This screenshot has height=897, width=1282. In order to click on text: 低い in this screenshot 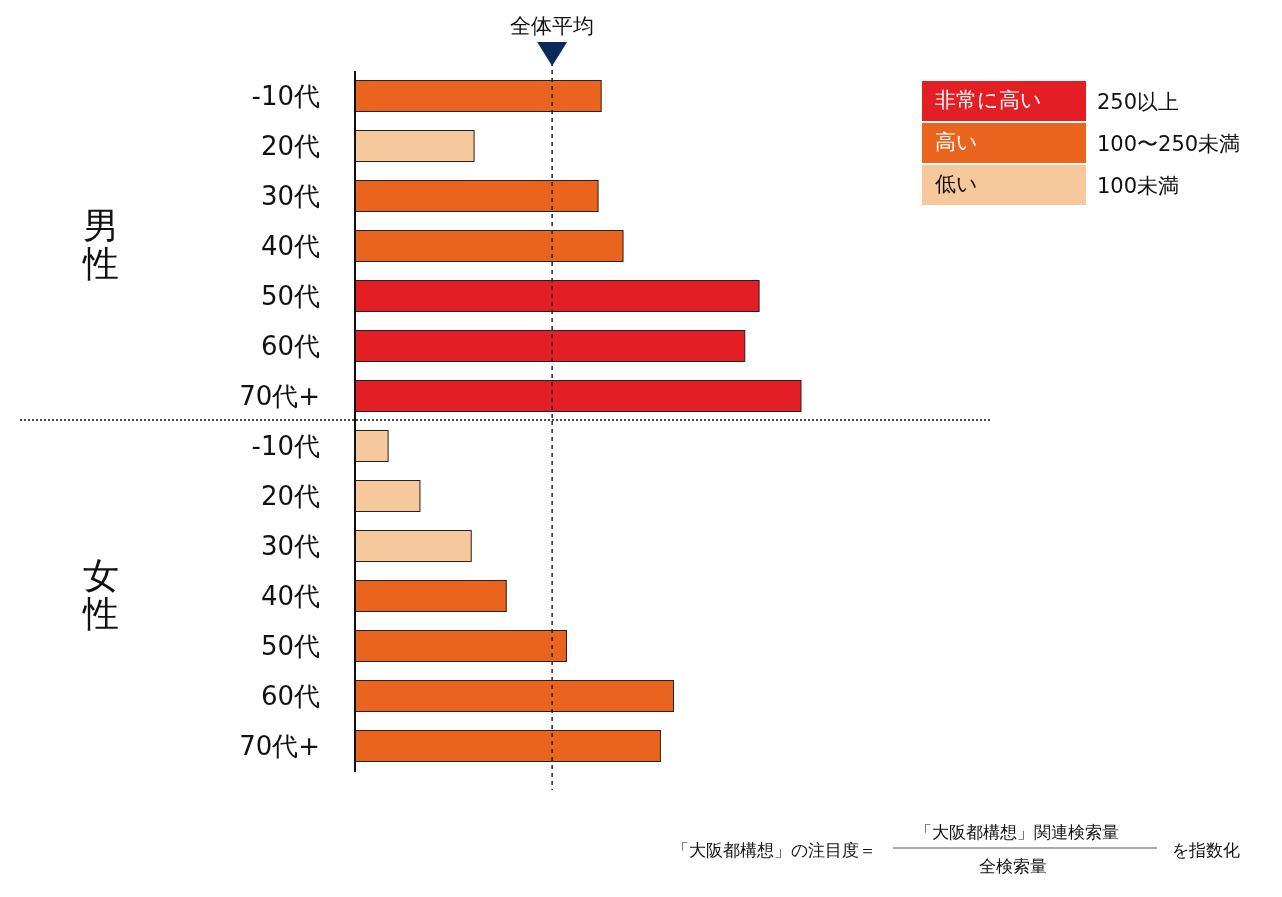, I will do `click(956, 184)`.